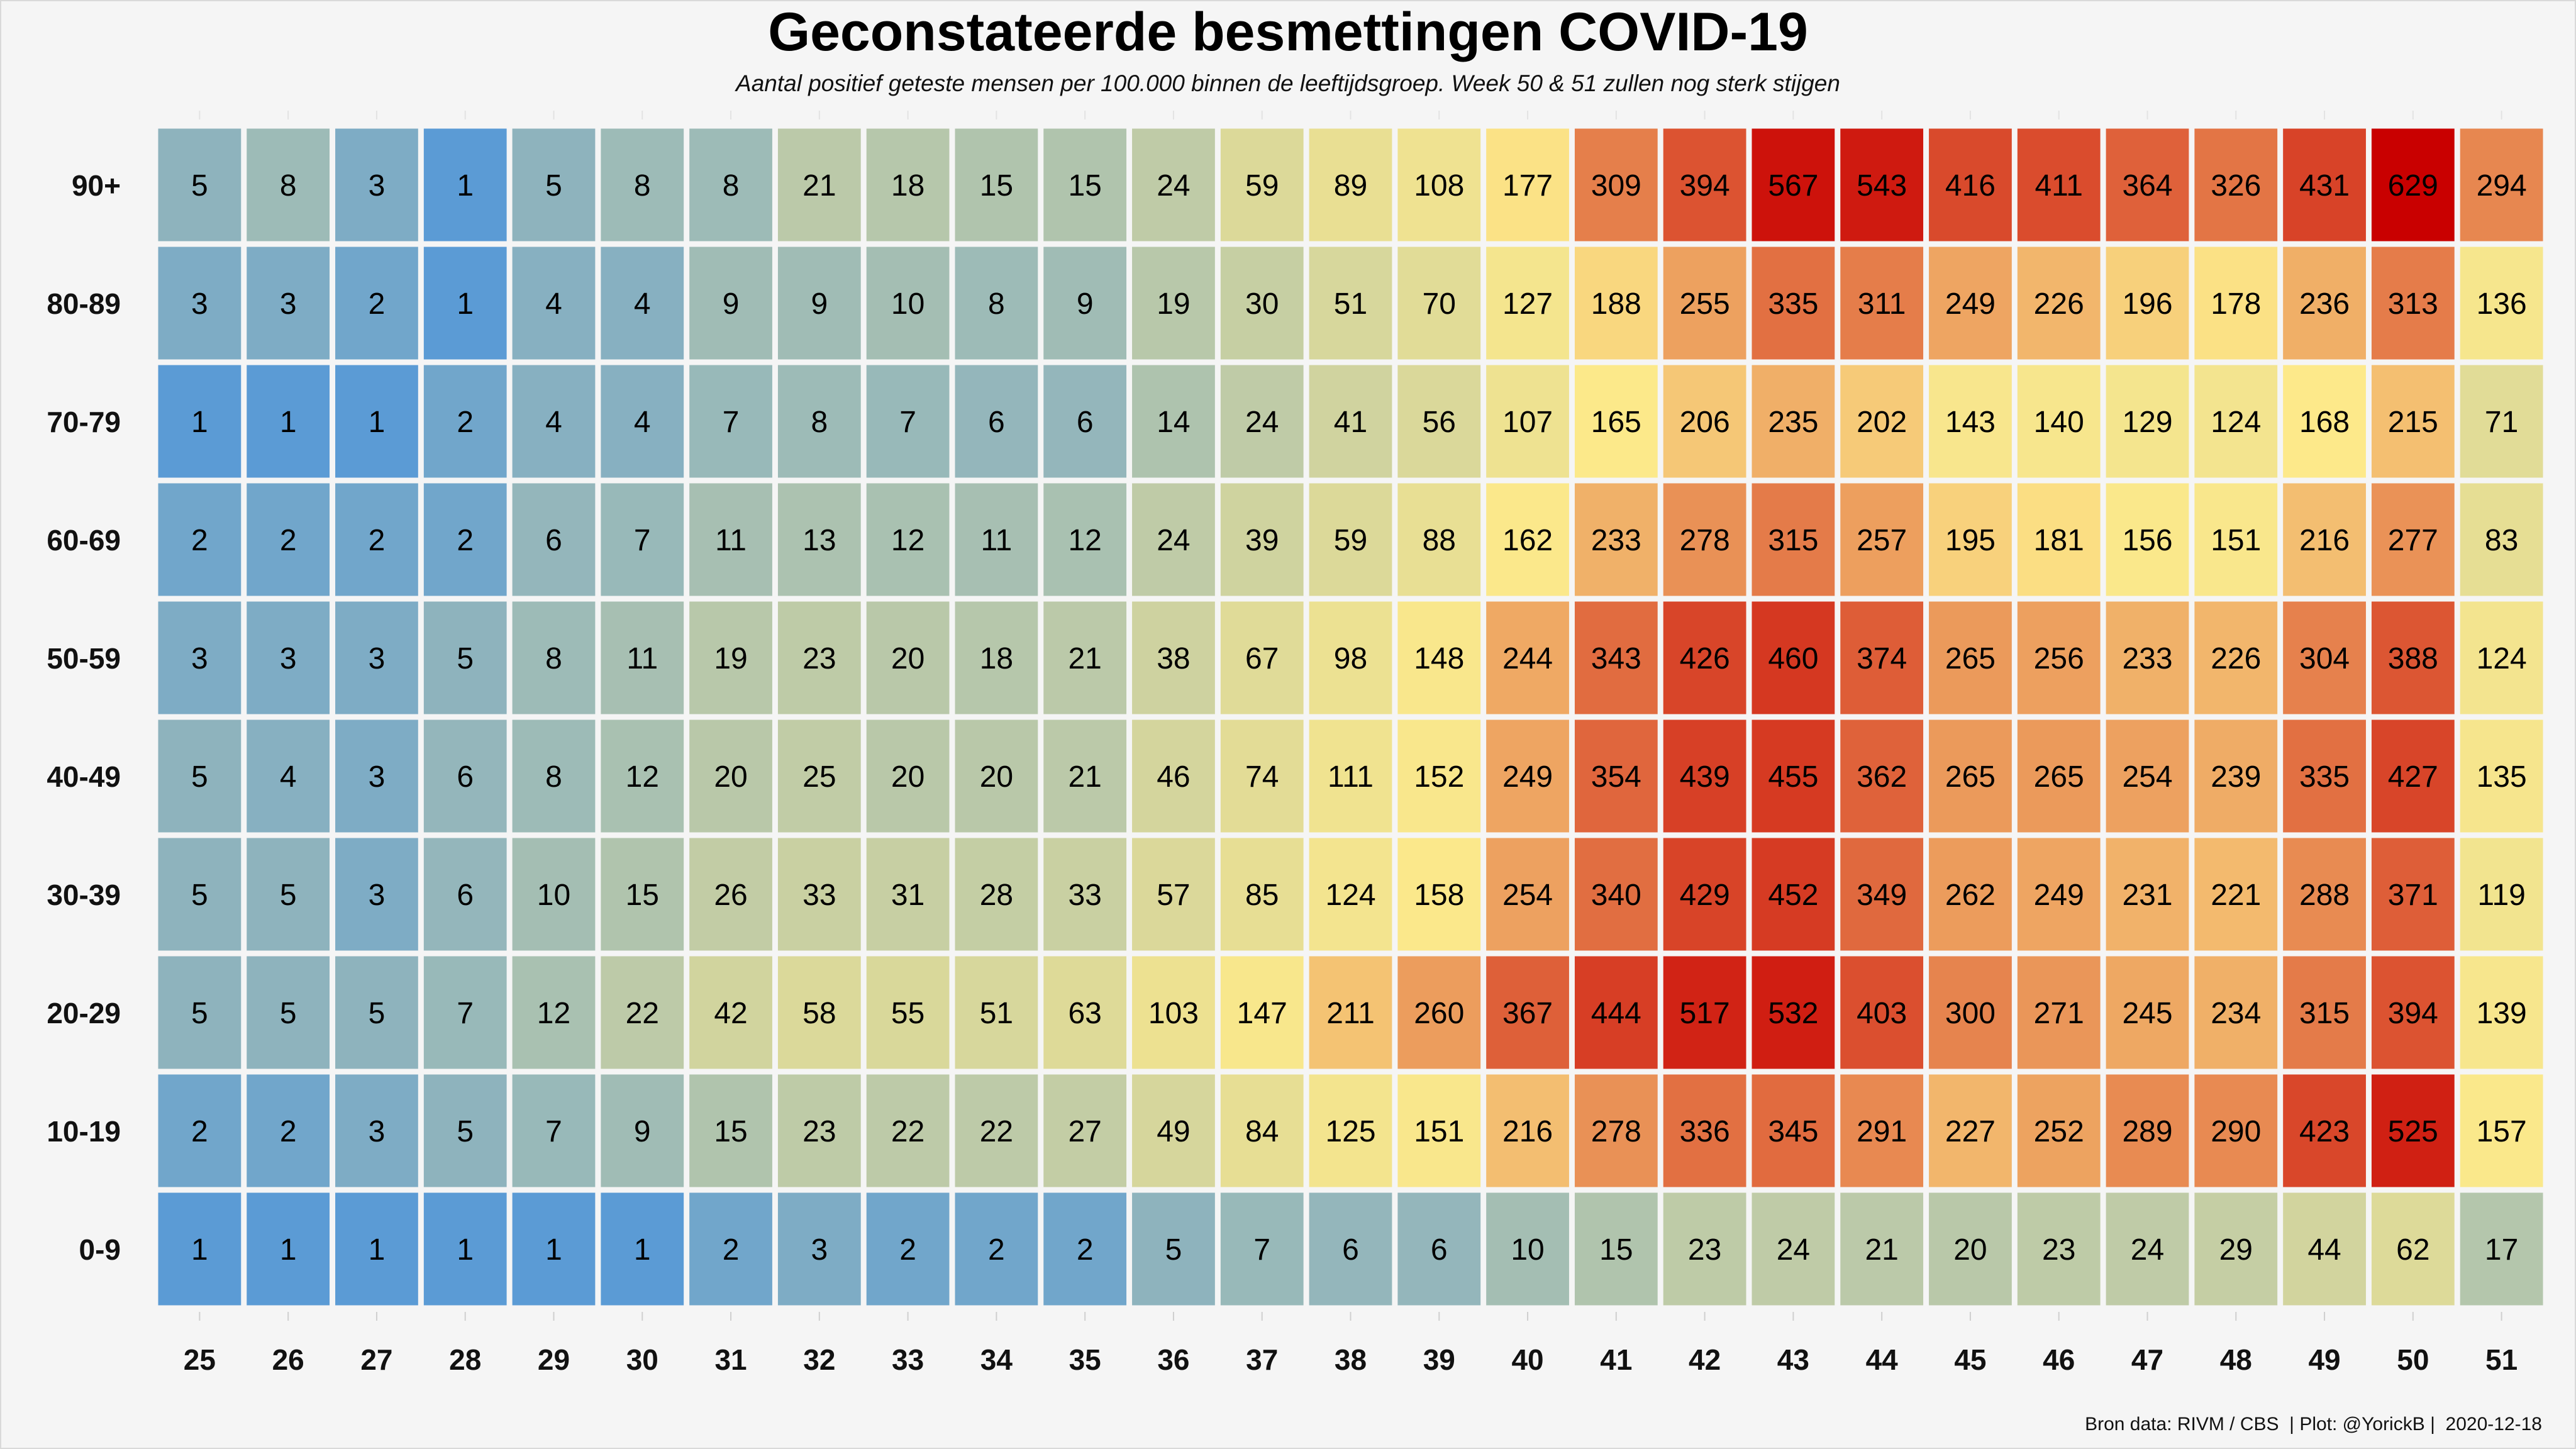 This screenshot has height=1449, width=2576. I want to click on cell-value-label: 10, so click(553, 895).